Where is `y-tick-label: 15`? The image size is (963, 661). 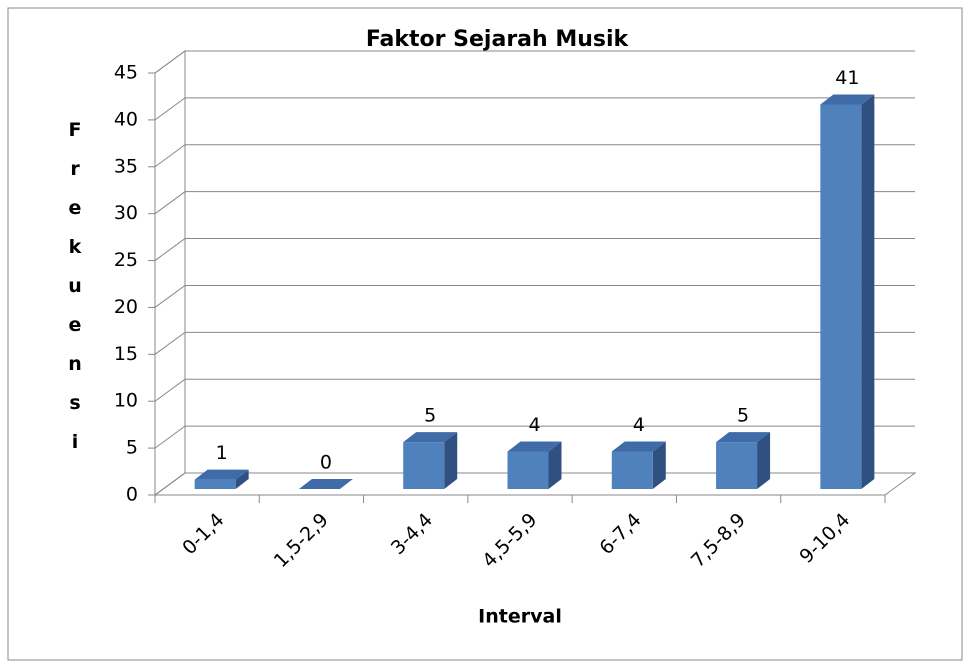
y-tick-label: 15 is located at coordinates (126, 354).